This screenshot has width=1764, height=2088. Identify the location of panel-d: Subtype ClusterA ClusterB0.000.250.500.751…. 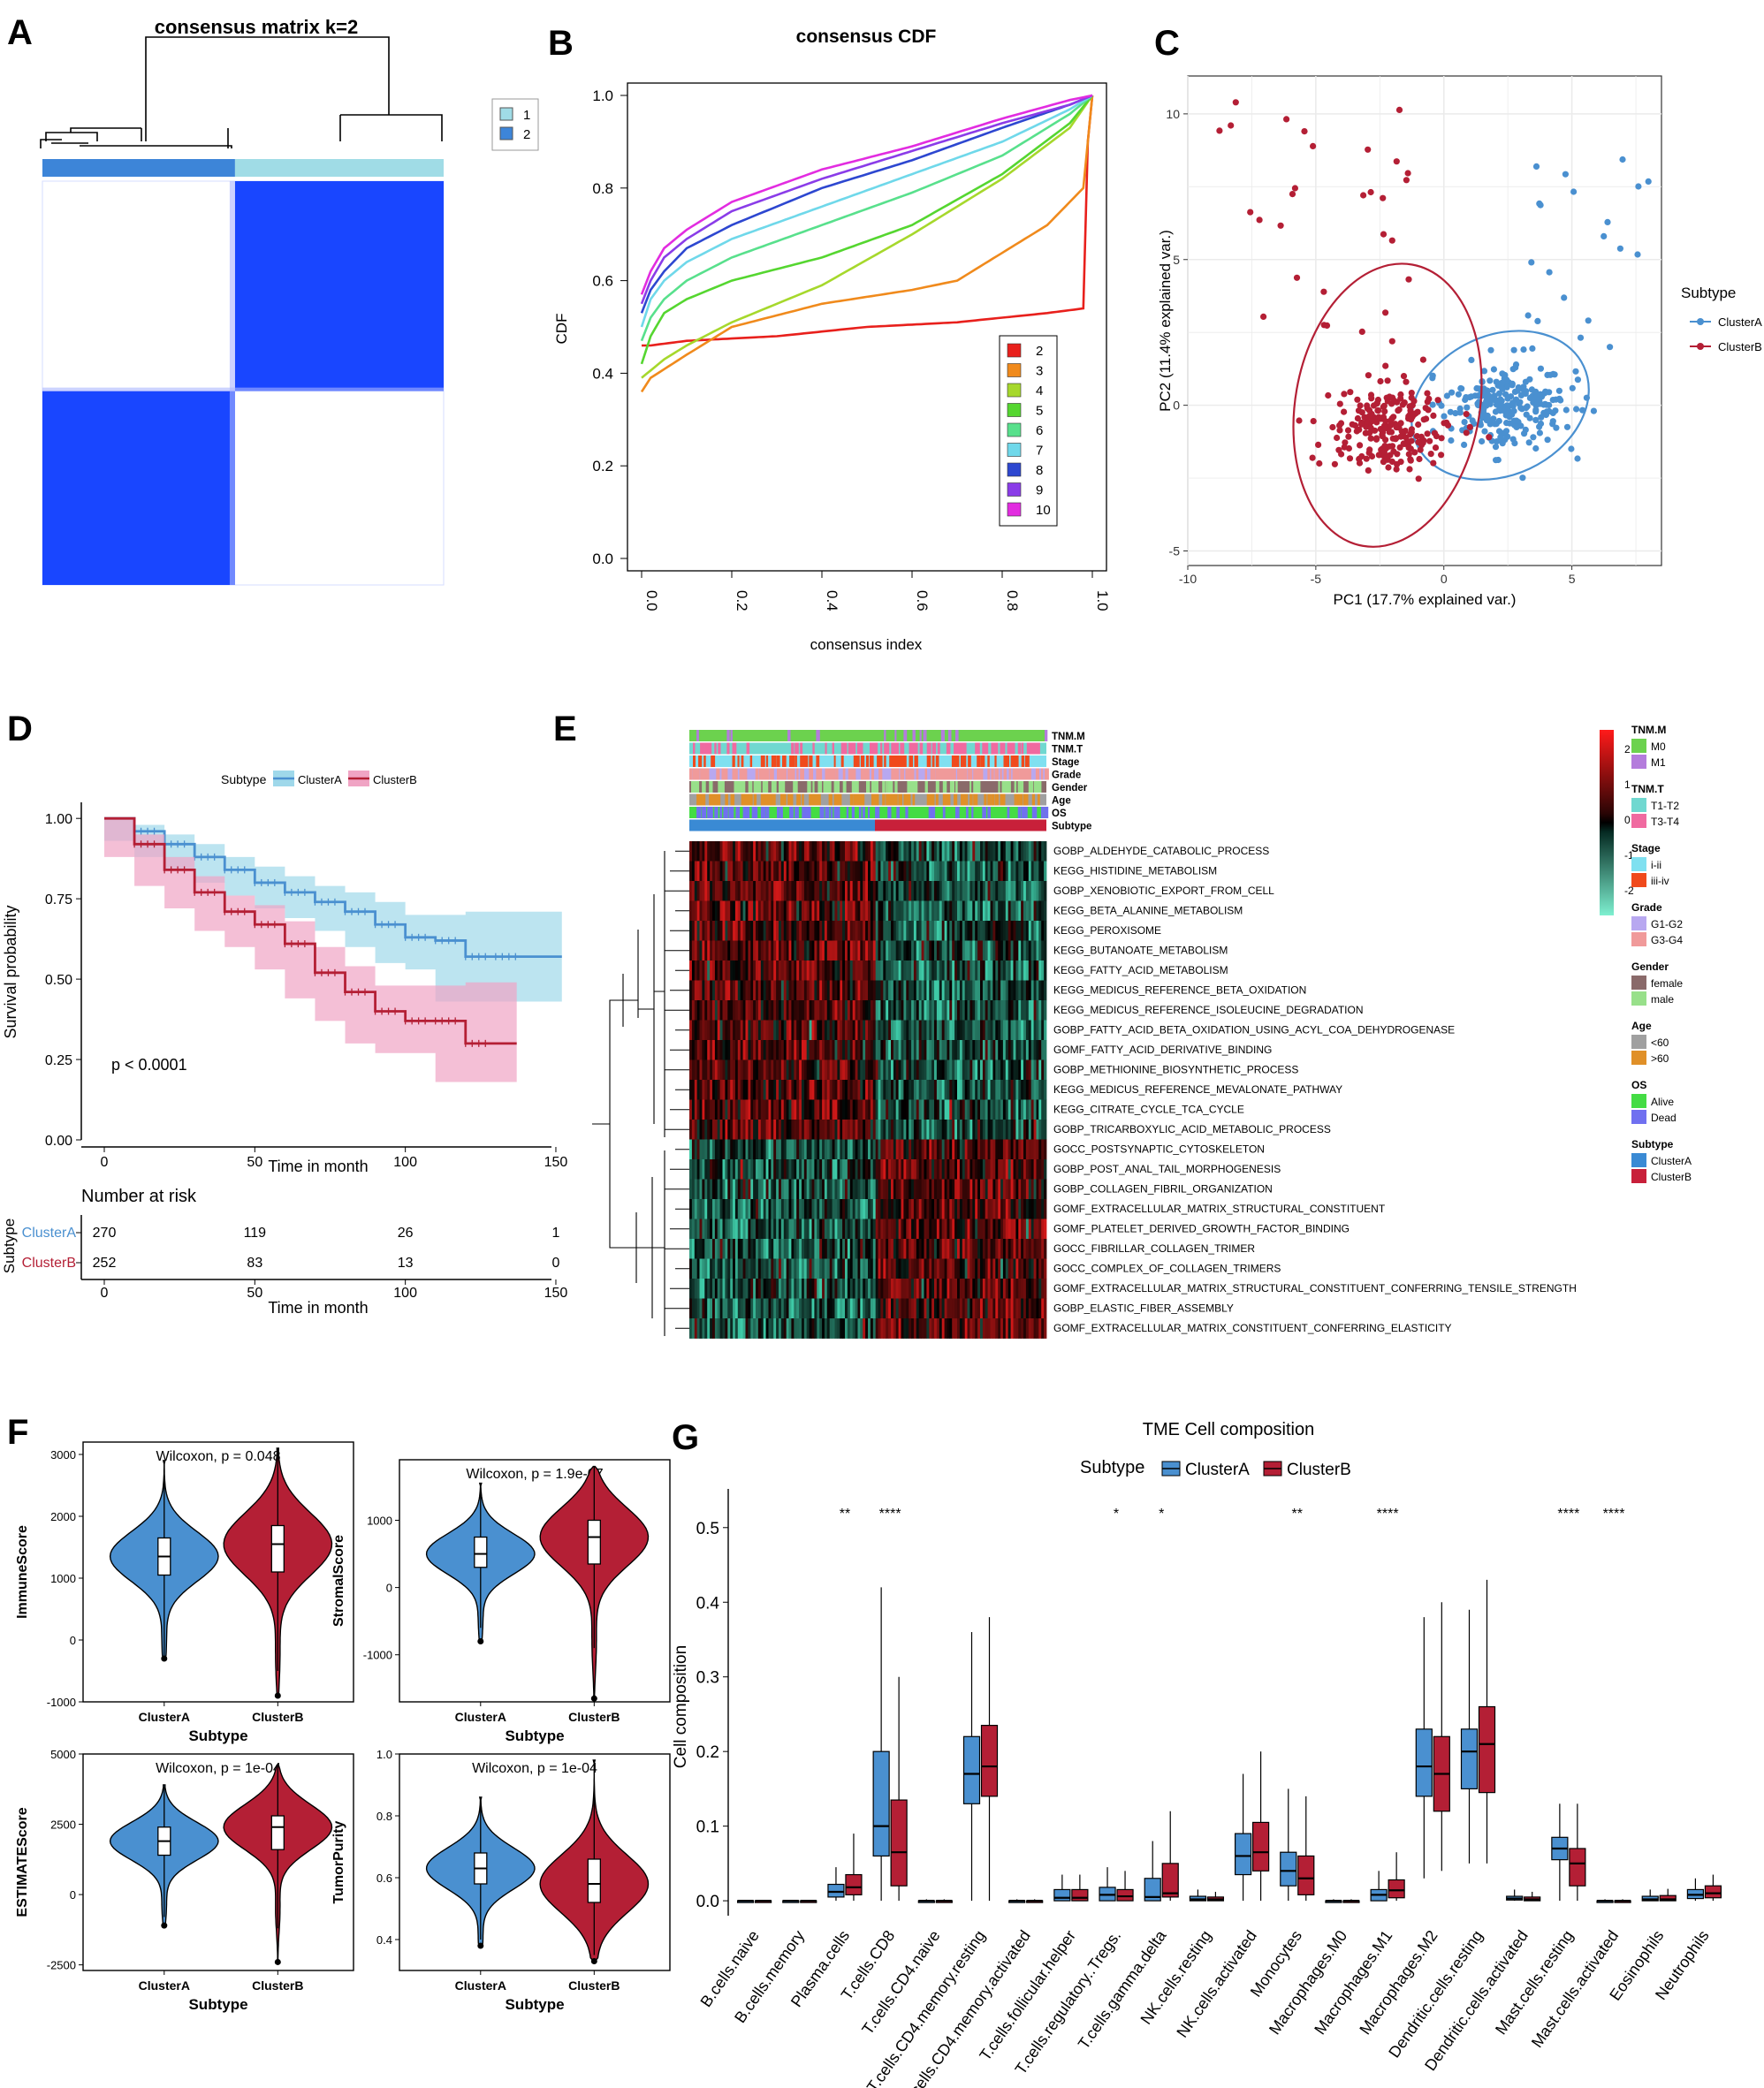
(284, 1044).